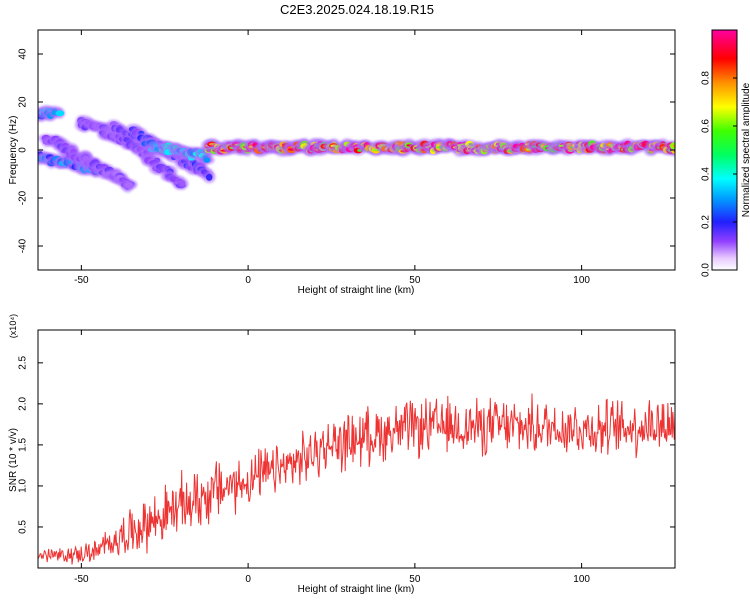 Image resolution: width=750 pixels, height=600 pixels. I want to click on snr-x-tick-label: 50, so click(415, 579).